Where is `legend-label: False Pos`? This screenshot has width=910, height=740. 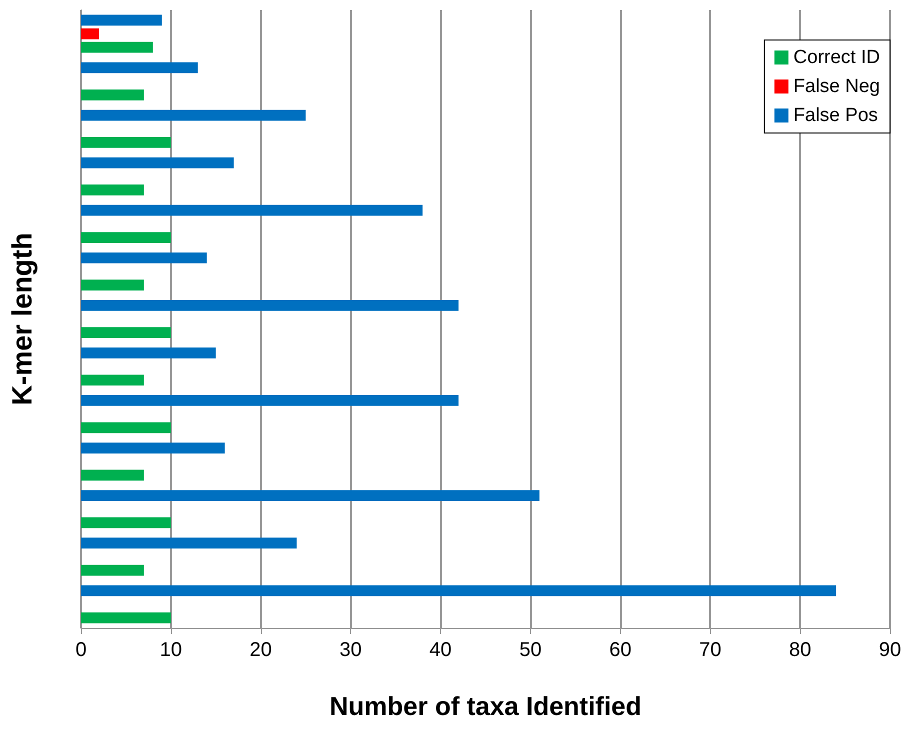
legend-label: False Pos is located at coordinates (835, 115).